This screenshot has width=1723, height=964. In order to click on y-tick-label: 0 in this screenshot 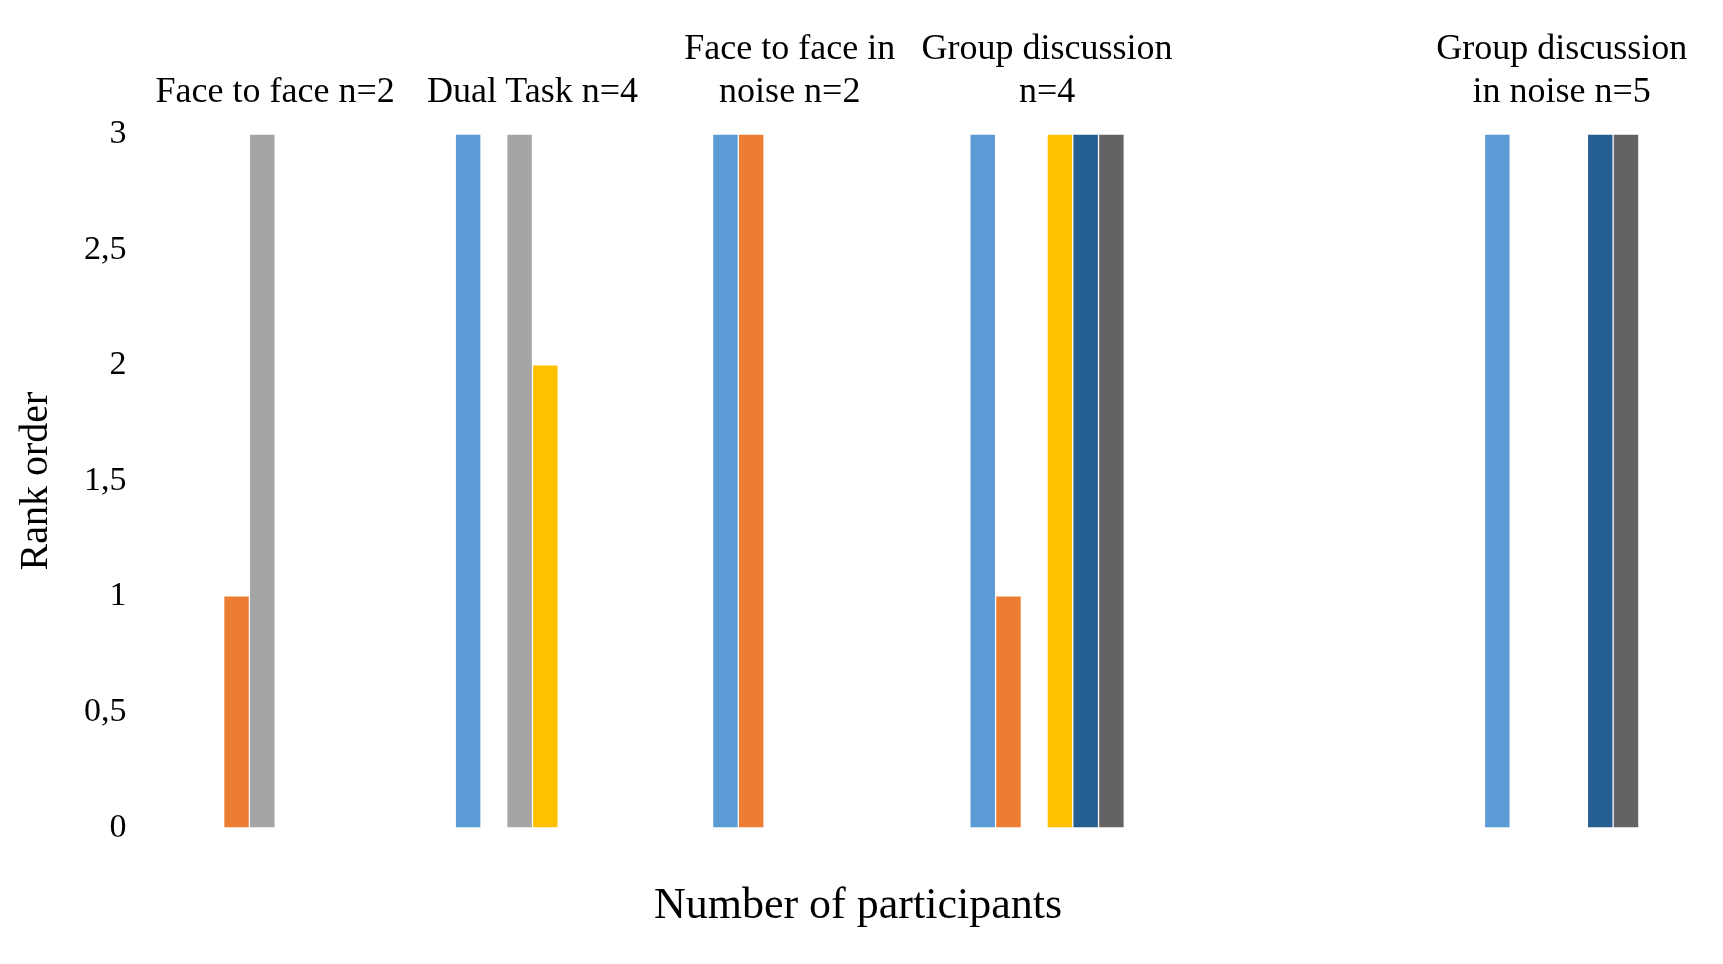, I will do `click(118, 825)`.